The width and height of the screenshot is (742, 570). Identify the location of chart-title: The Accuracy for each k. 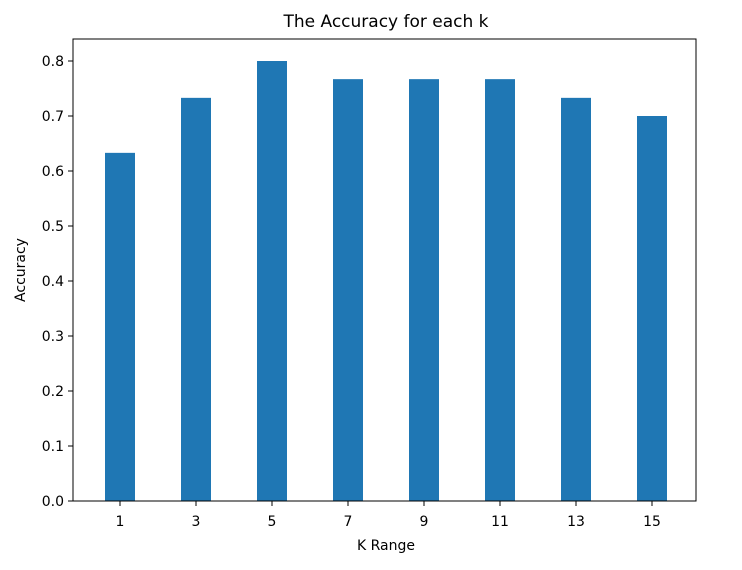
(385, 22).